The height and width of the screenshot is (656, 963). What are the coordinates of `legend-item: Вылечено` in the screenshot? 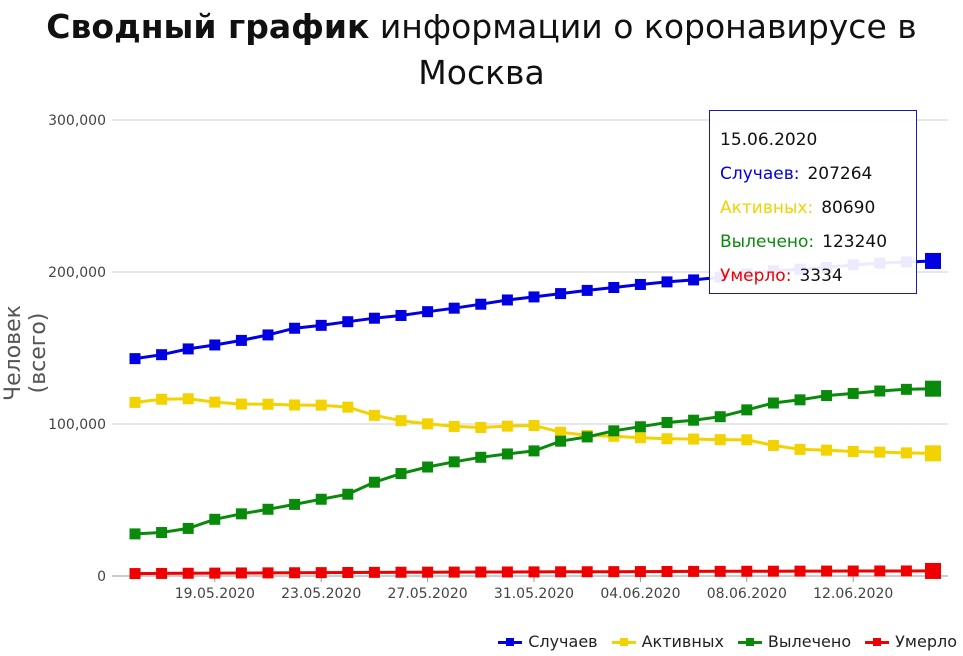 It's located at (794, 641).